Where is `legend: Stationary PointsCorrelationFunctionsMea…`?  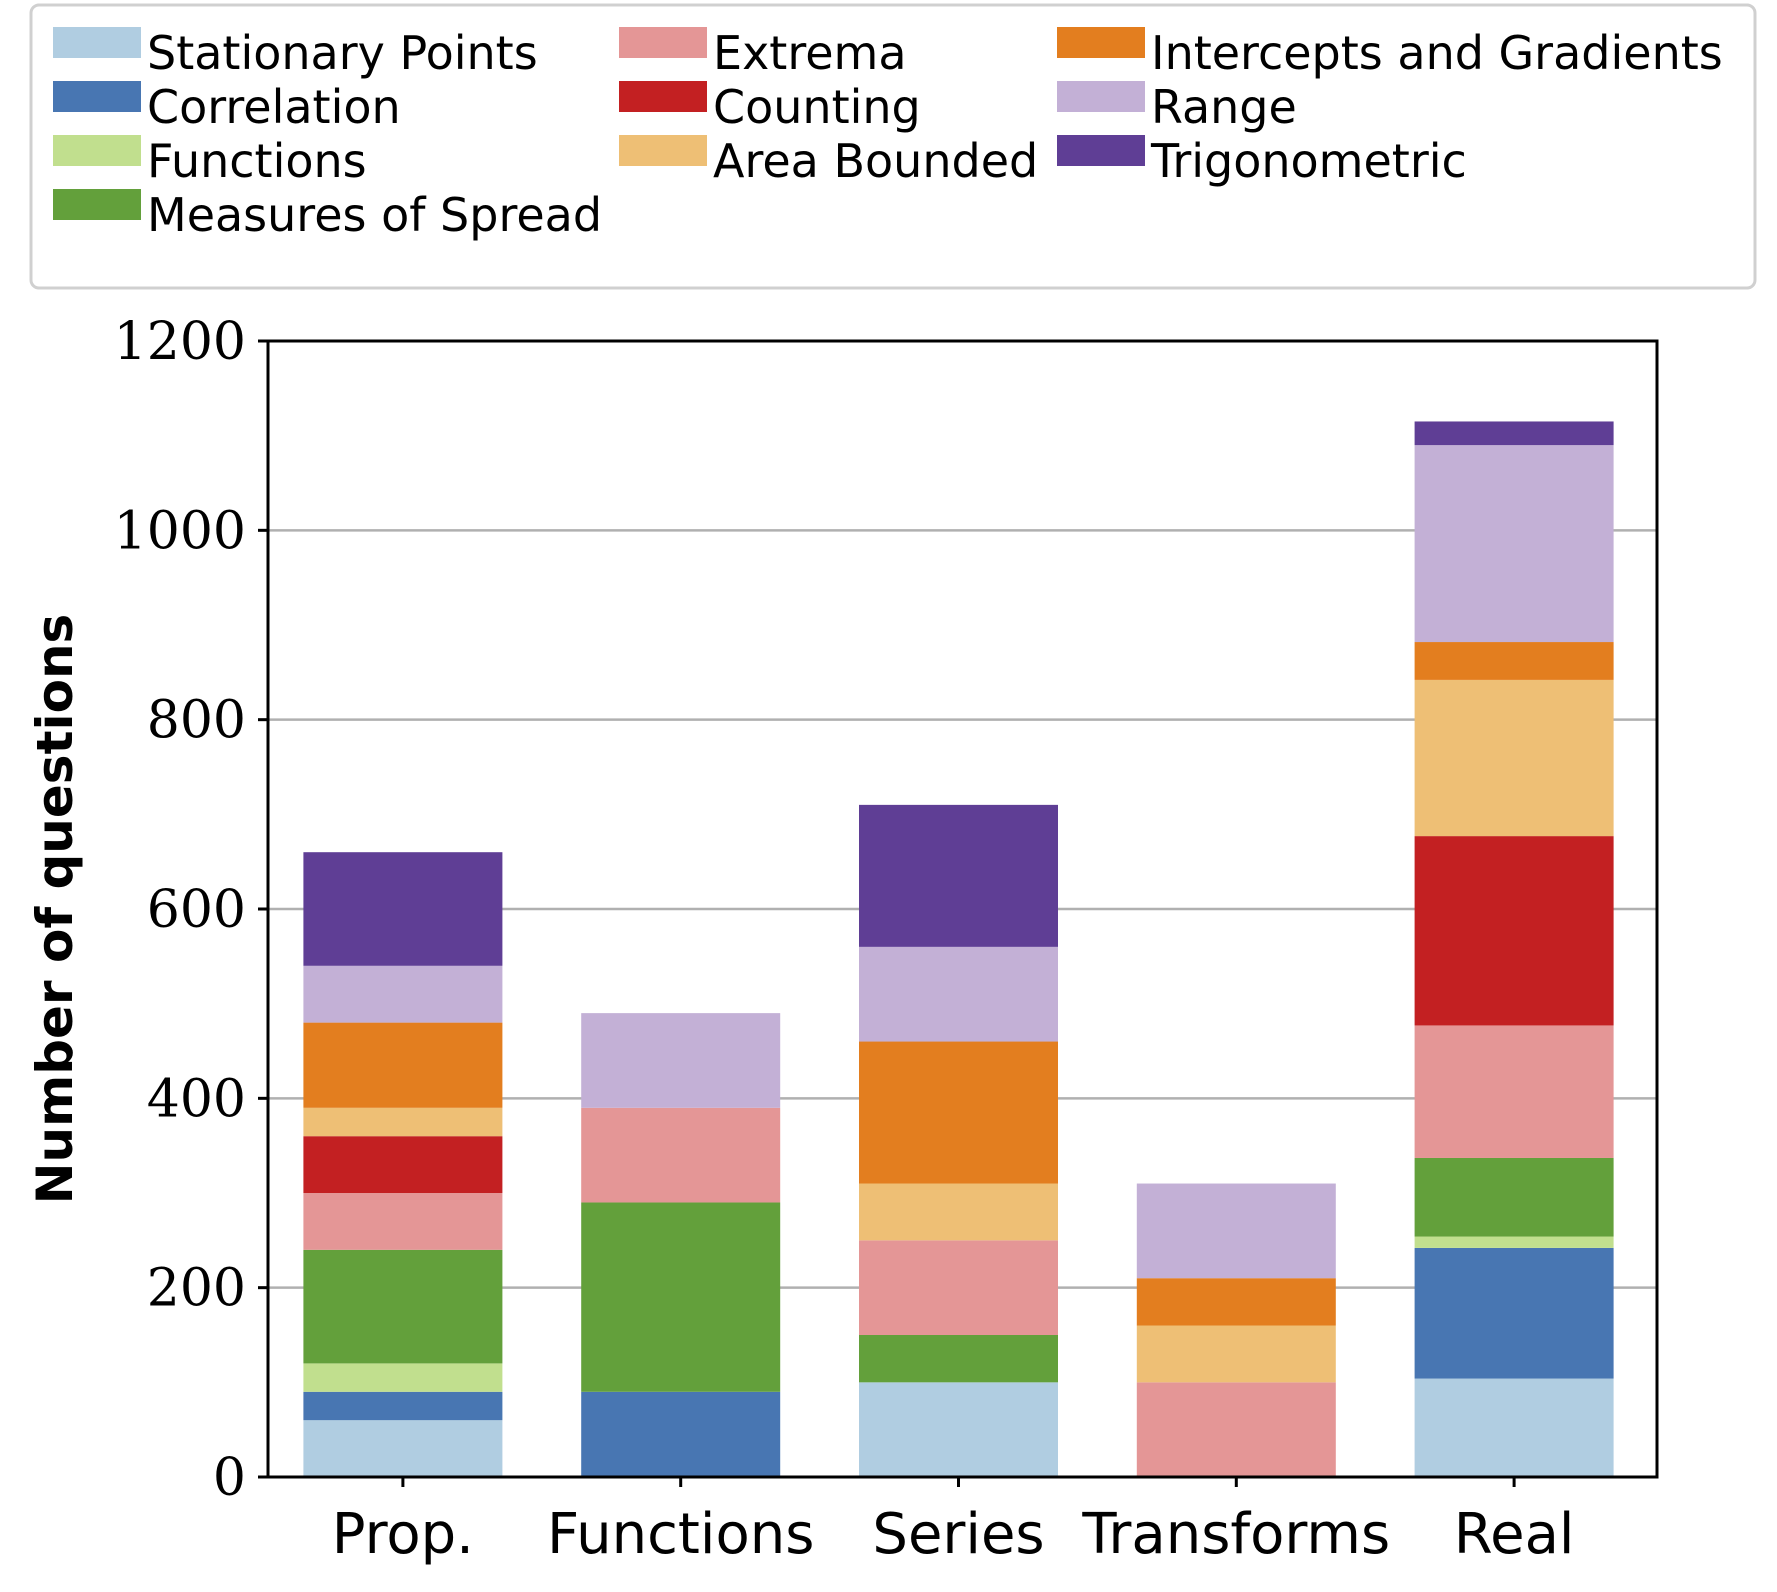 legend: Stationary PointsCorrelationFunctionsMea… is located at coordinates (888, 134).